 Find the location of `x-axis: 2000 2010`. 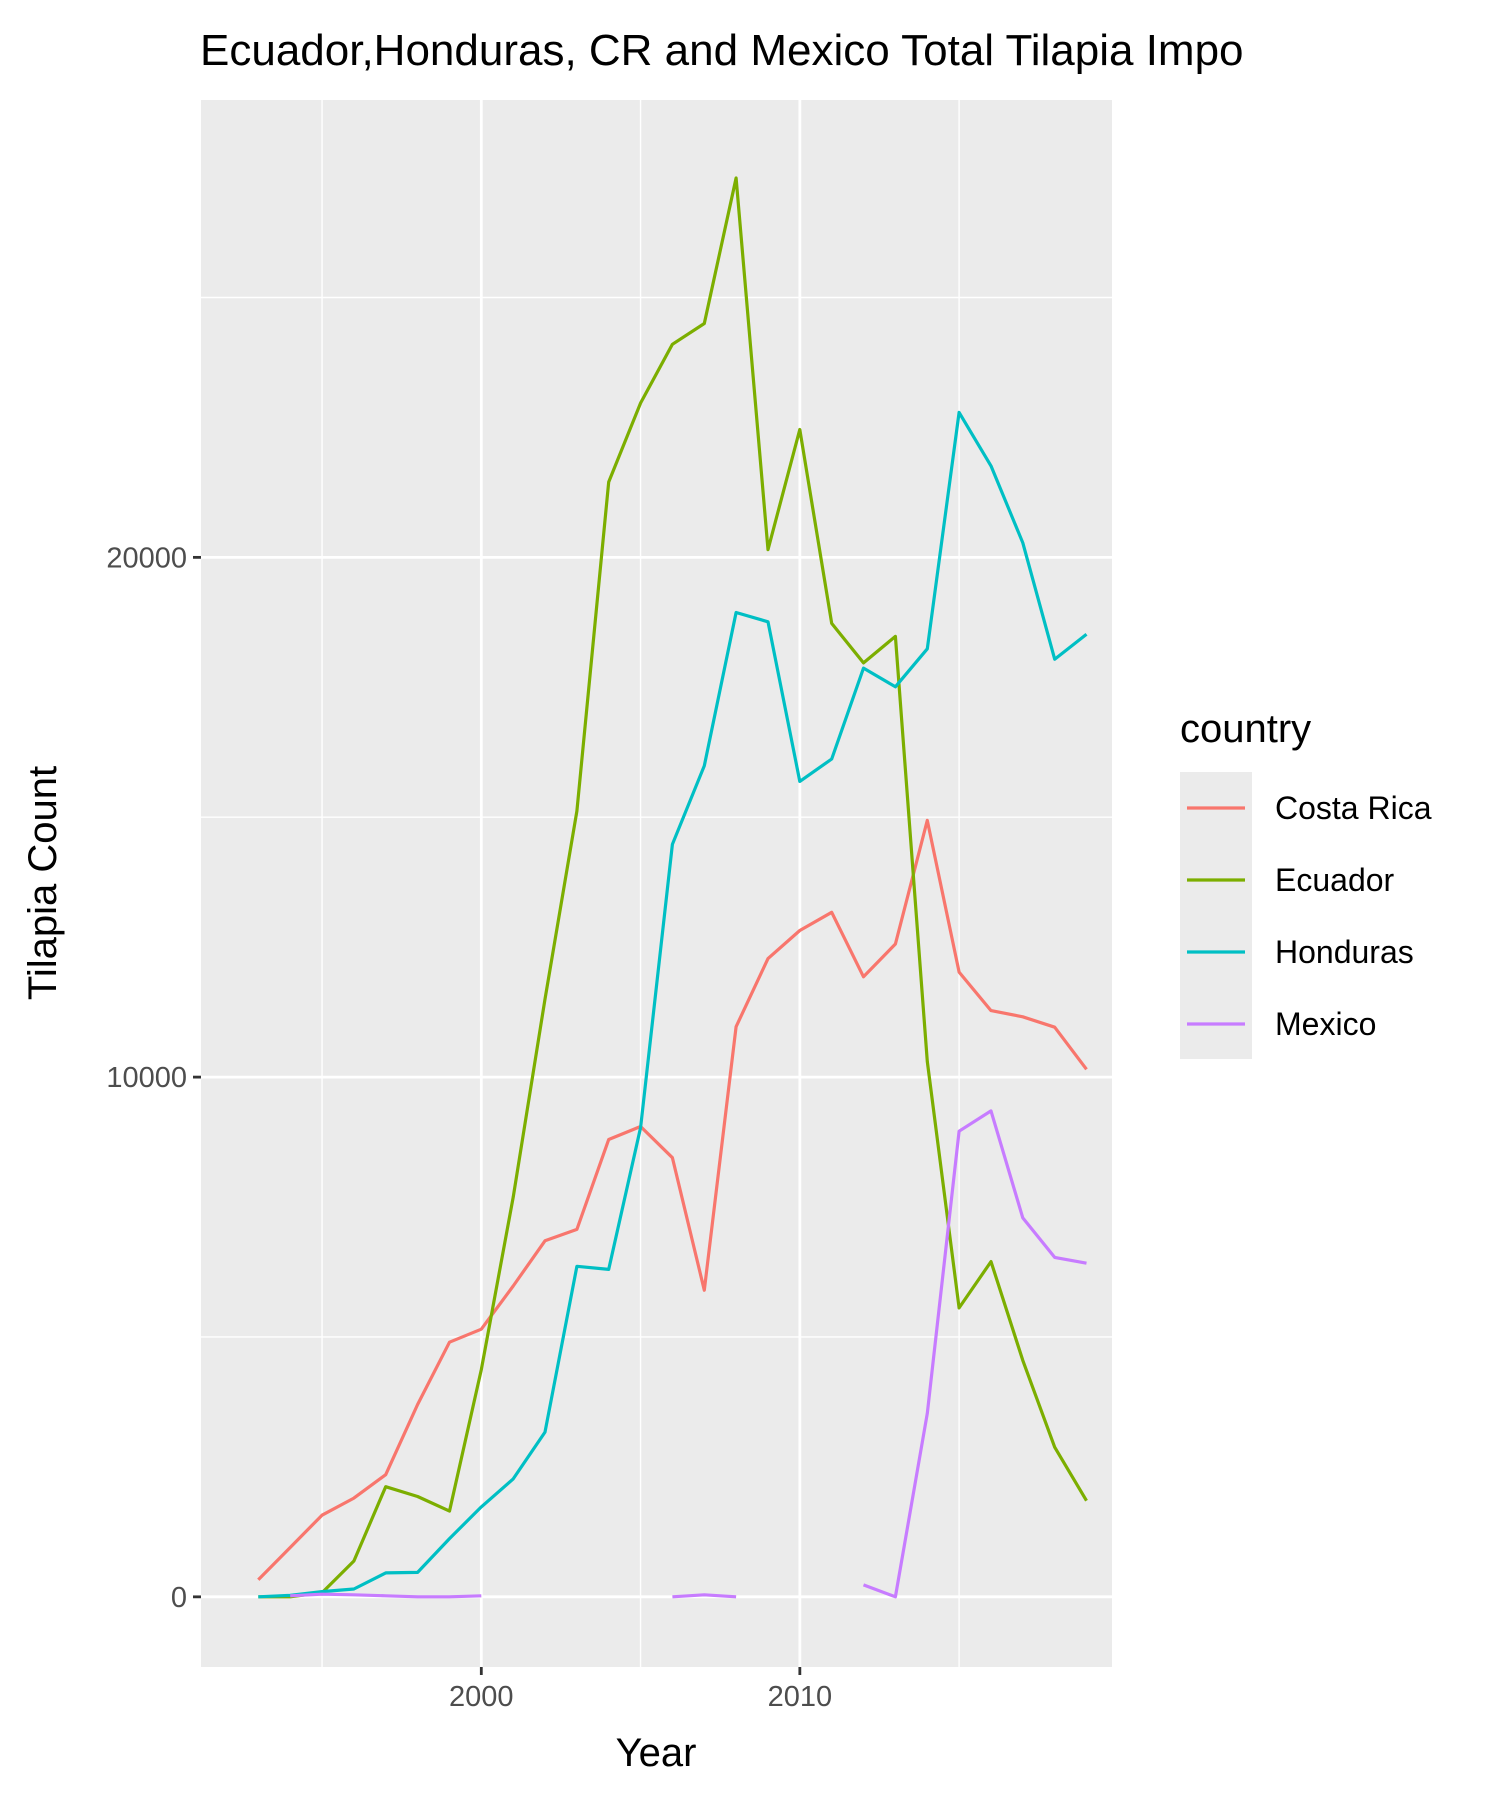

x-axis: 2000 2010 is located at coordinates (640, 1690).